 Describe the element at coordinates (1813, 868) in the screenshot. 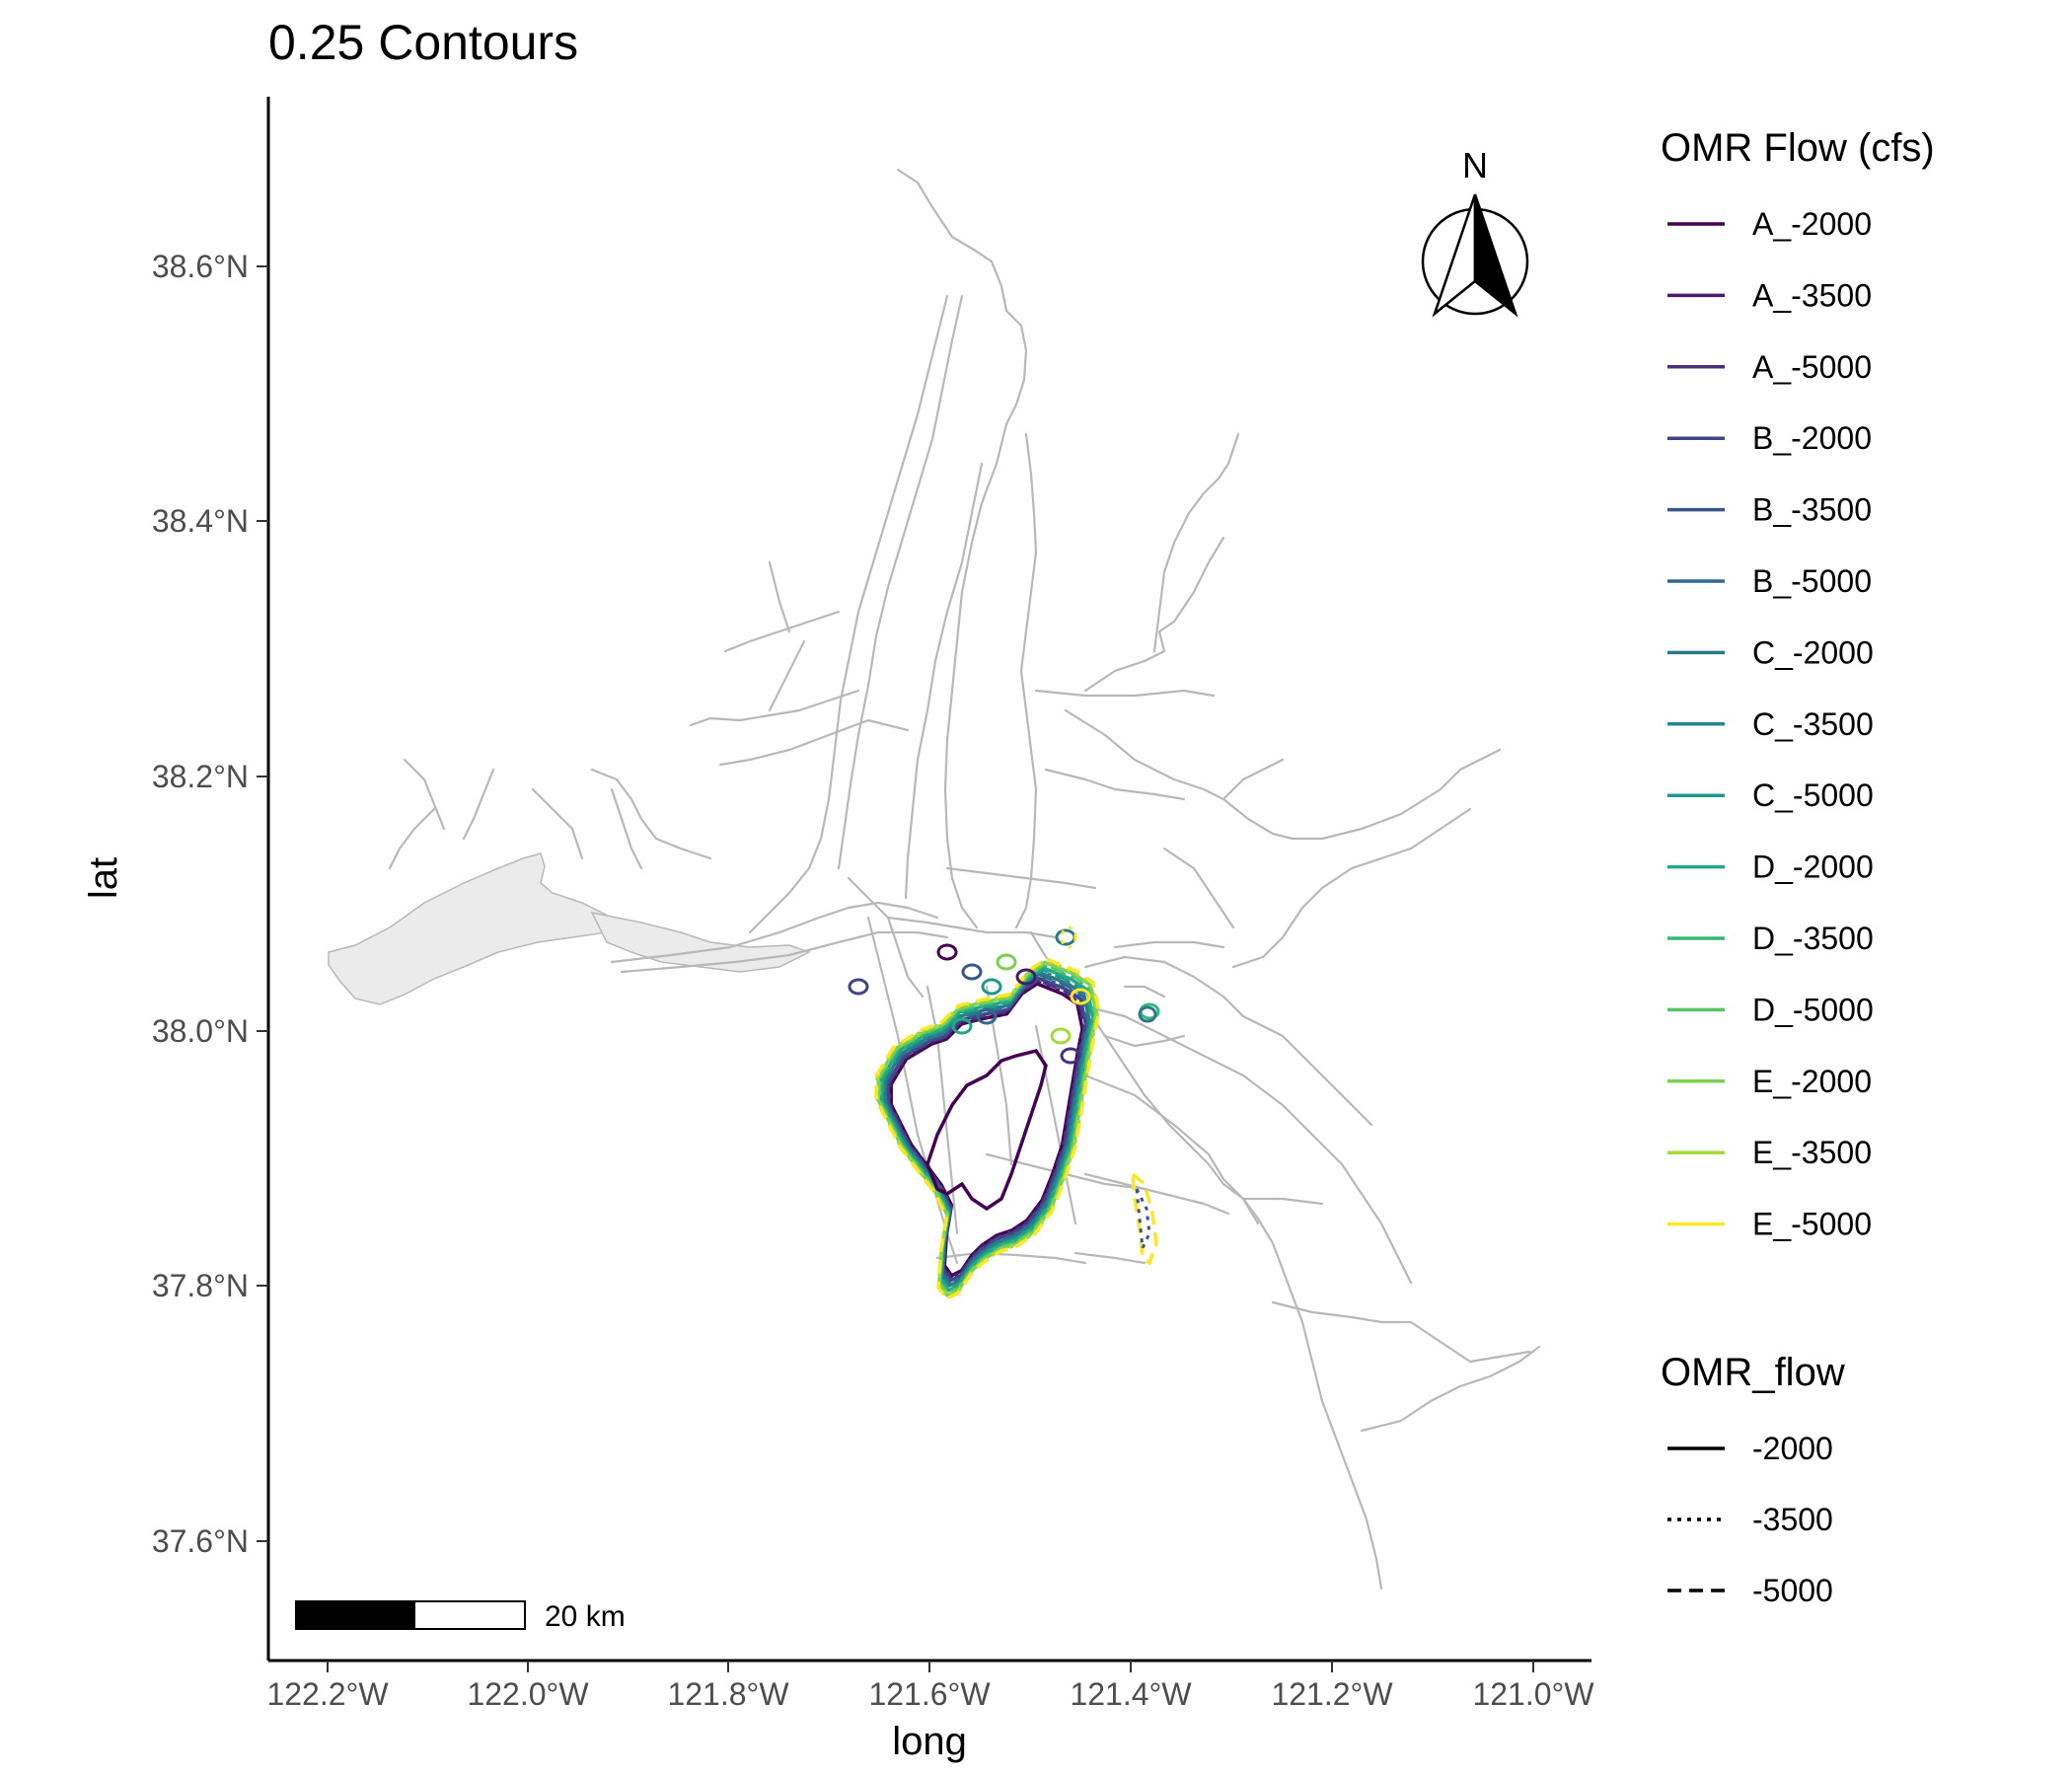

I see `legend-item-label: D_-2000` at that location.